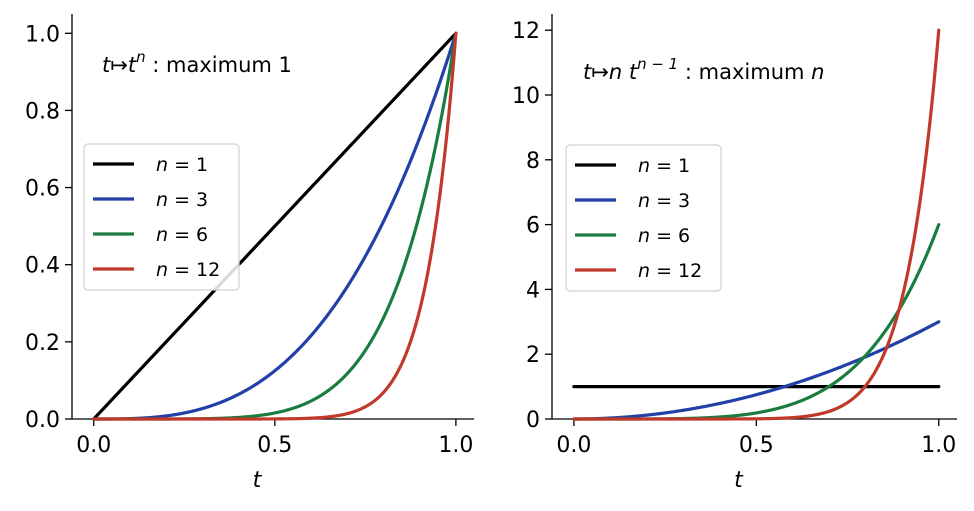 The width and height of the screenshot is (974, 511). I want to click on y-tick-label: 4, so click(533, 290).